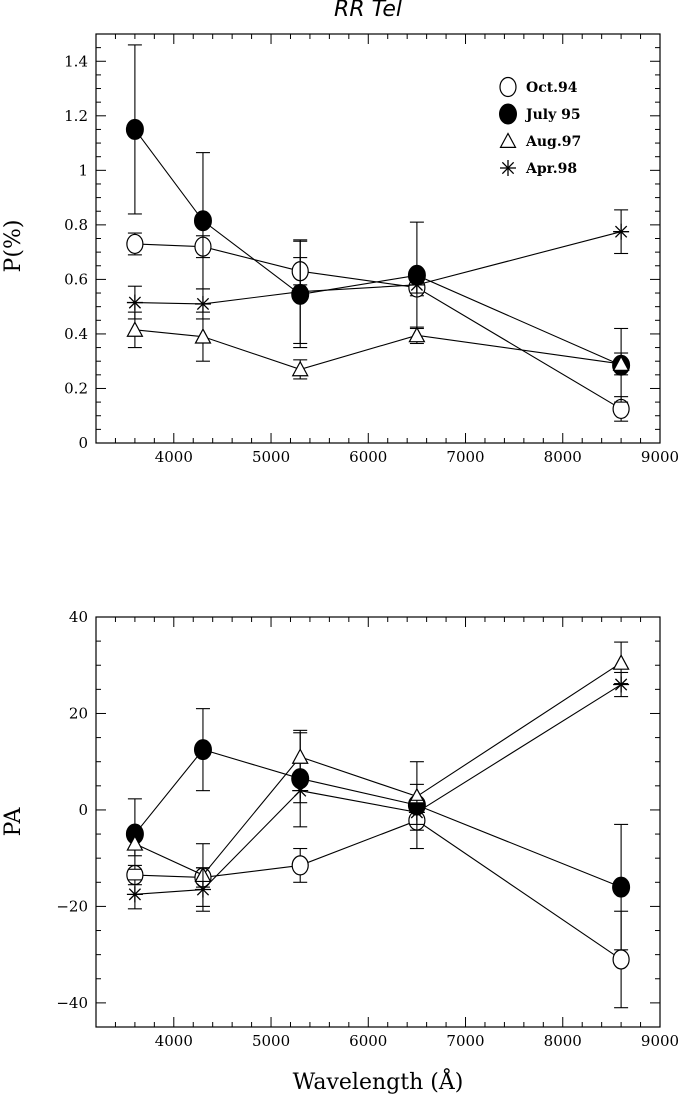 This screenshot has width=682, height=1097. I want to click on legend: Oct.94 July 95 Aug.97 Apr.98, so click(540, 126).